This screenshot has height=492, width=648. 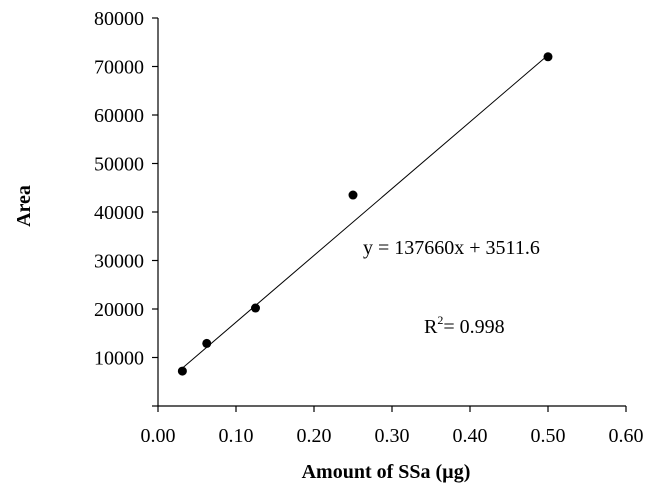 What do you see at coordinates (548, 436) in the screenshot?
I see `x-tick-label: 0.50` at bounding box center [548, 436].